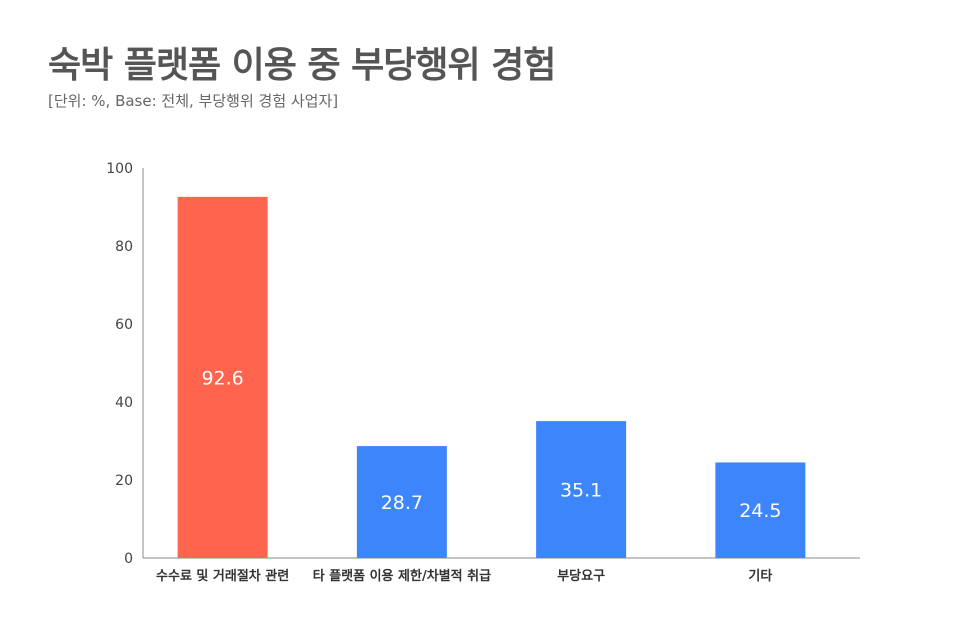 The width and height of the screenshot is (966, 644). What do you see at coordinates (124, 325) in the screenshot?
I see `y-tick-label: 60` at bounding box center [124, 325].